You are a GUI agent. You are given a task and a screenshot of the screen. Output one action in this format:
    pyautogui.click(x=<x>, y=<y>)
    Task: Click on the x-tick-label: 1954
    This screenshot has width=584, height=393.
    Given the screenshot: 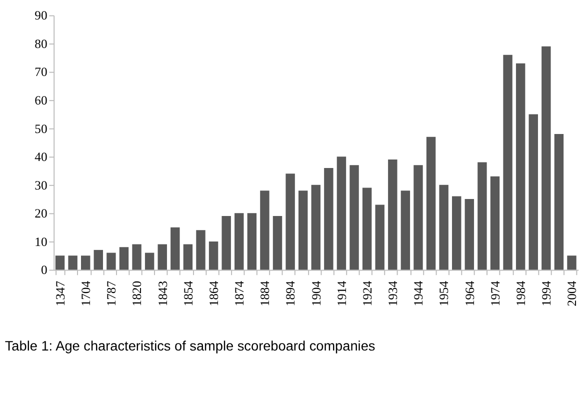 What is the action you would take?
    pyautogui.click(x=444, y=293)
    